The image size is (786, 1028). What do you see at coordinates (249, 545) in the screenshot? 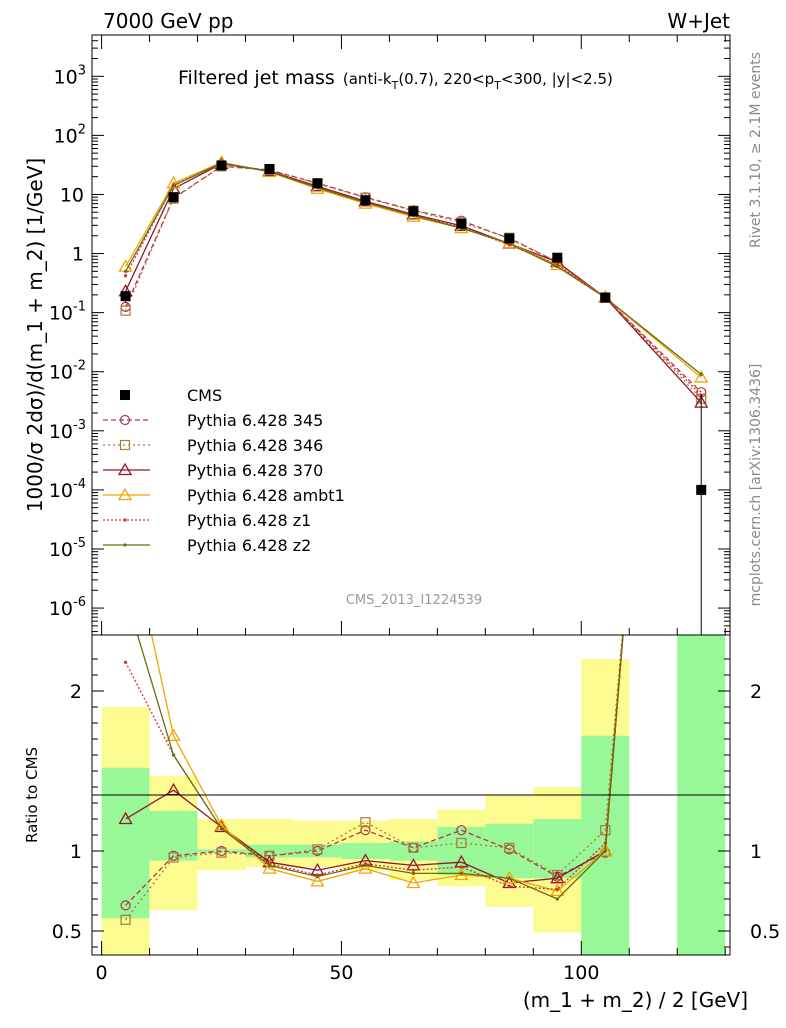
I see `legend-label-5: Pythia 6.428 z2` at bounding box center [249, 545].